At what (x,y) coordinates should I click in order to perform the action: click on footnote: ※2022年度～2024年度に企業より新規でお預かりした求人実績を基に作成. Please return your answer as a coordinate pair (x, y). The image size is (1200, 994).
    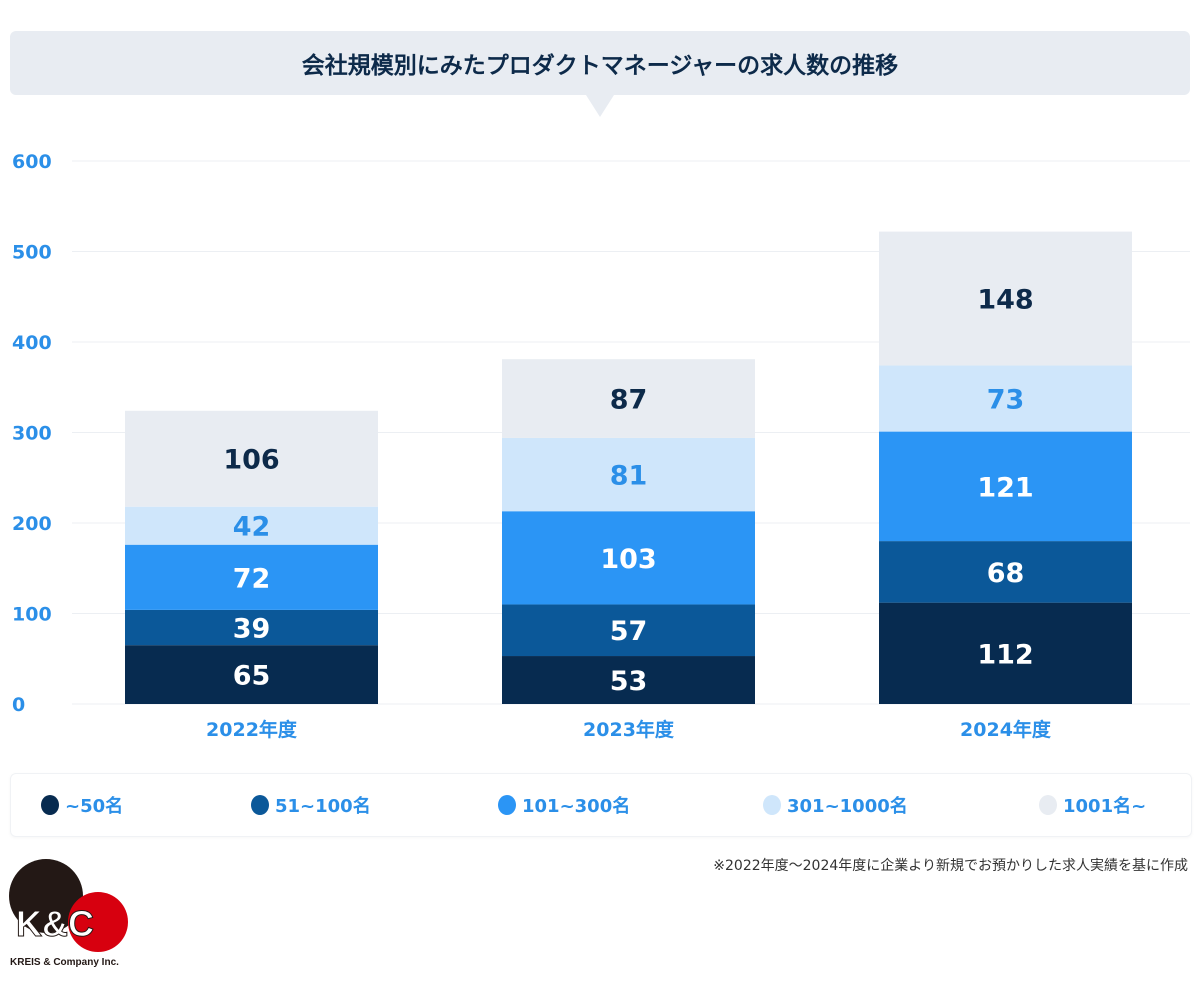
    Looking at the image, I should click on (950, 866).